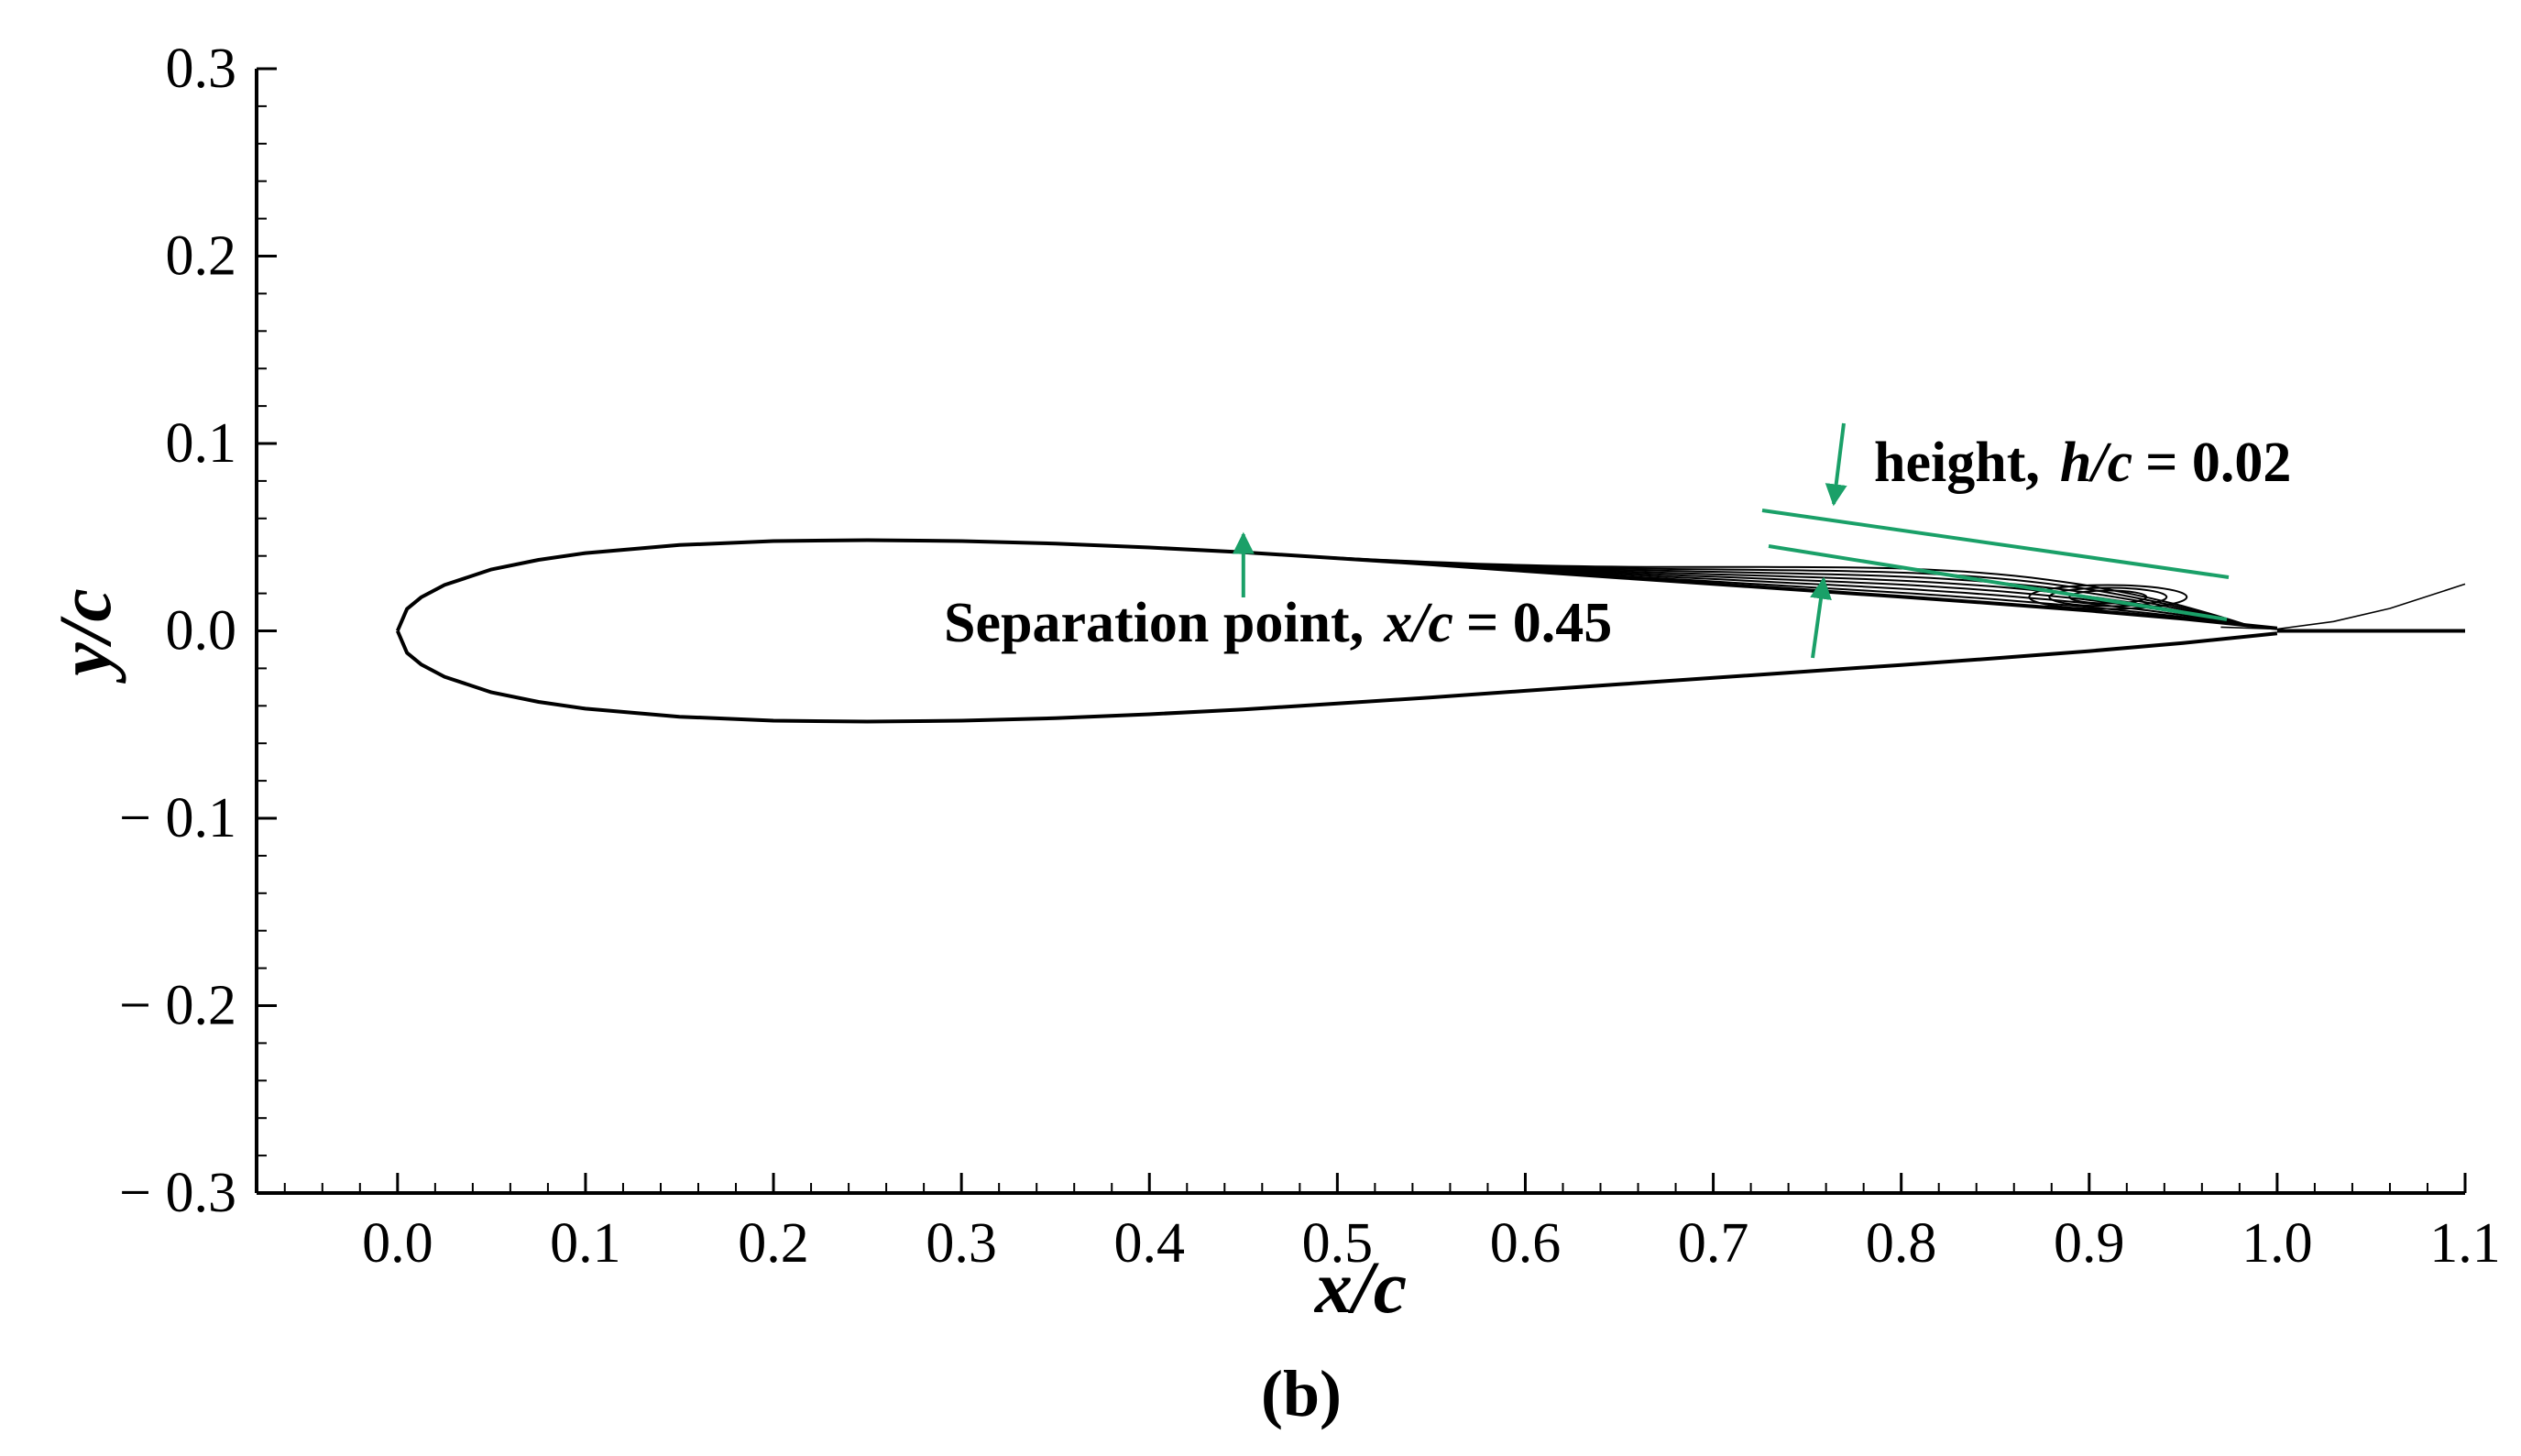 This screenshot has height=1456, width=2521. Describe the element at coordinates (201, 69) in the screenshot. I see `y-tick-label: 0.3` at that location.